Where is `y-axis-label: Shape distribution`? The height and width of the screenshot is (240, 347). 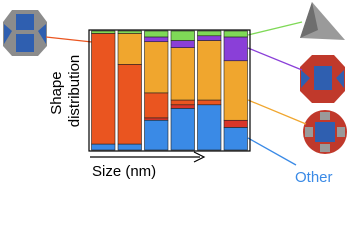
y-axis-label: Shape distribution is located at coordinates (65, 91).